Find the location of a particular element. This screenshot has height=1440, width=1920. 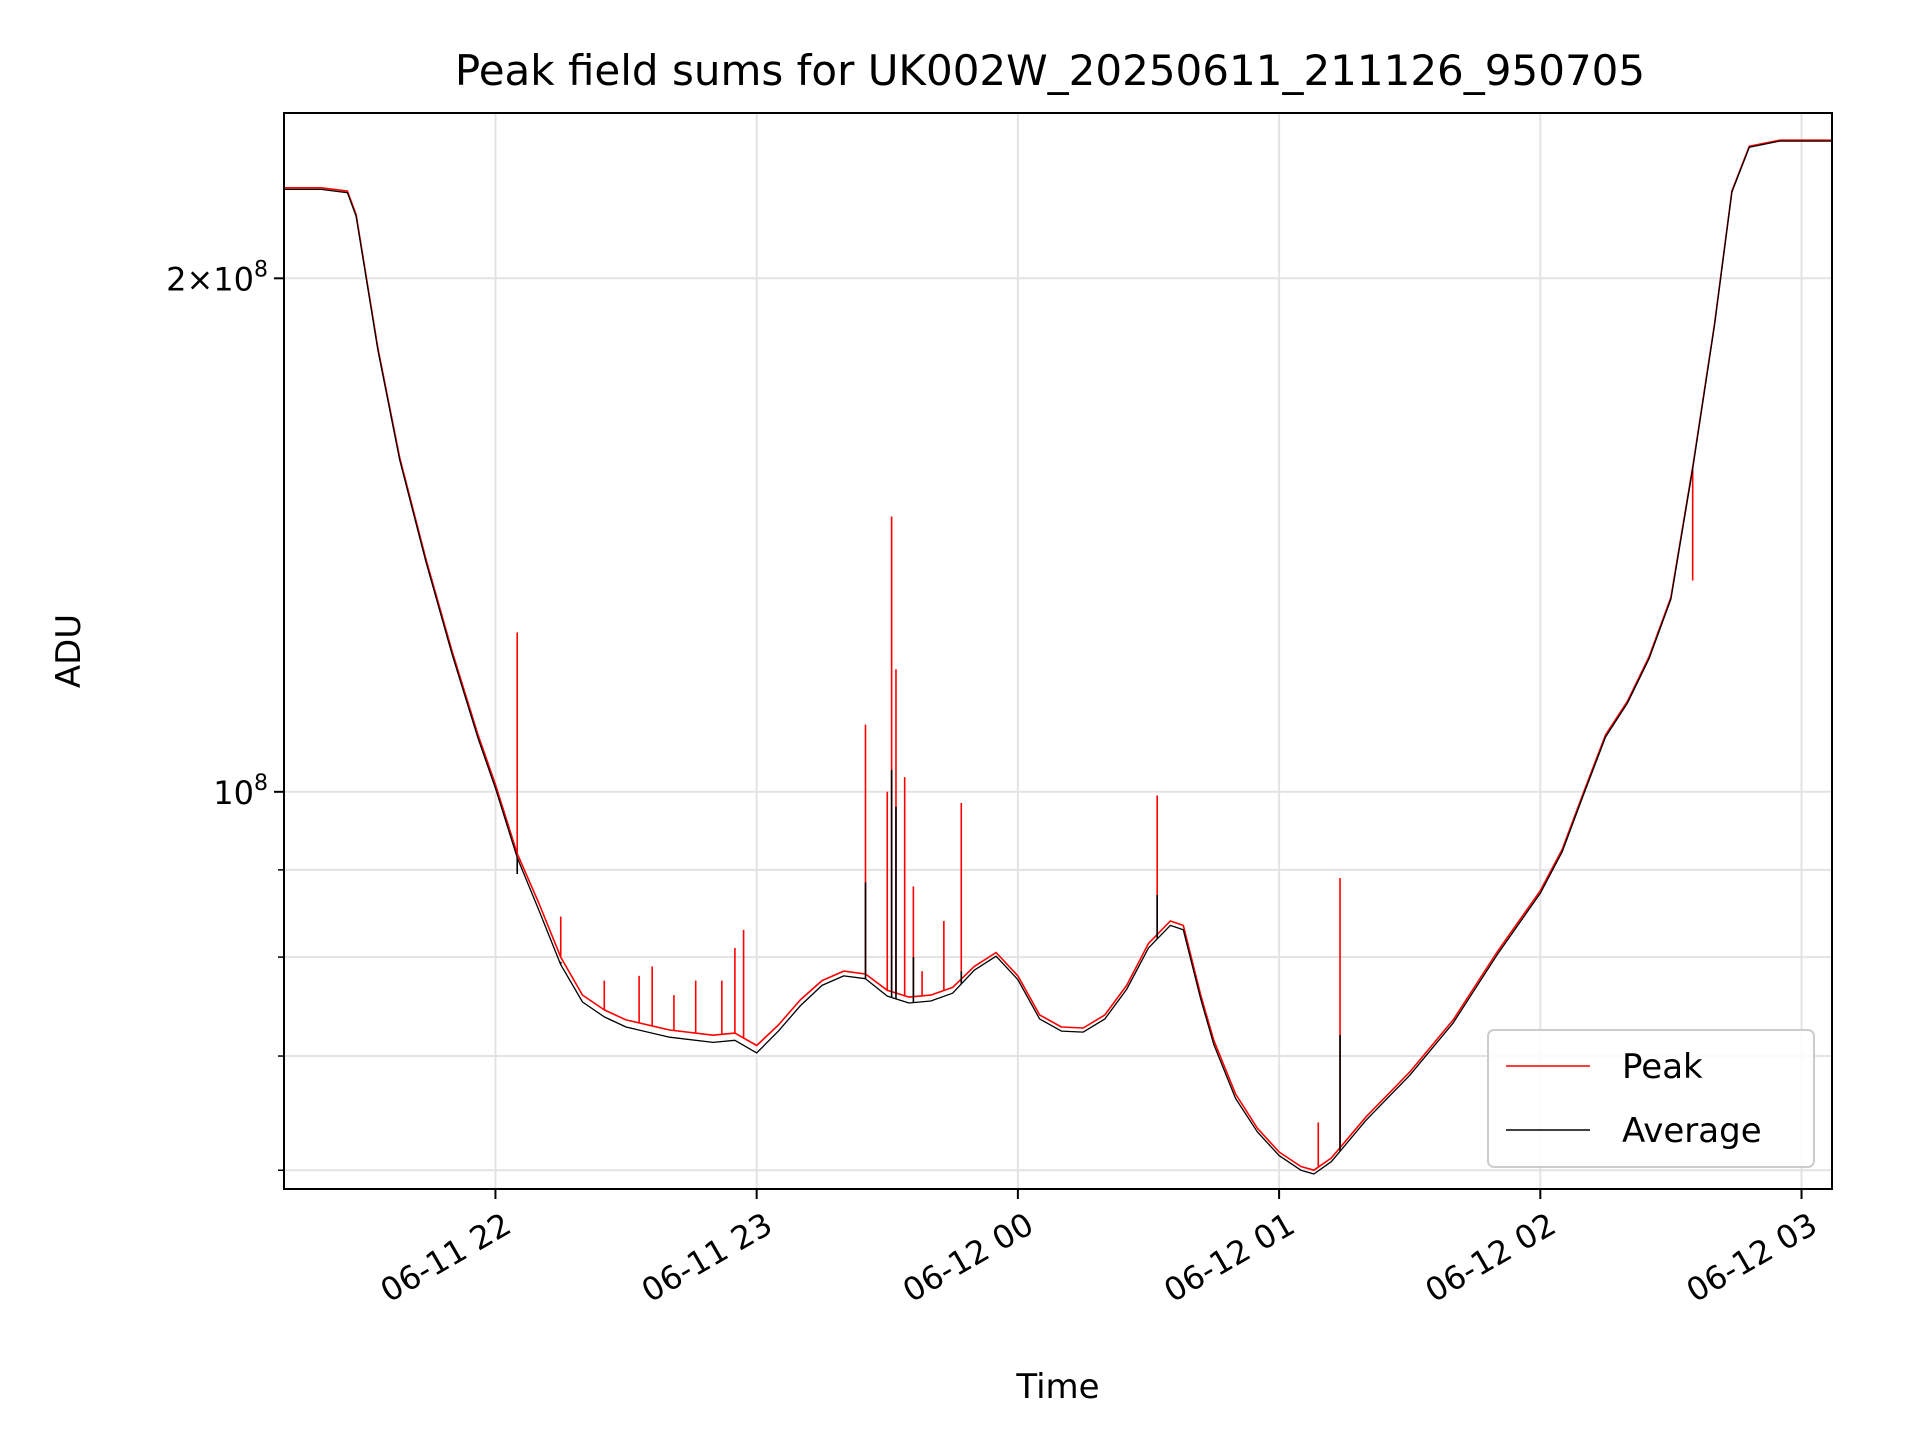

x-tick-label: 06-12 00 is located at coordinates (968, 1257).